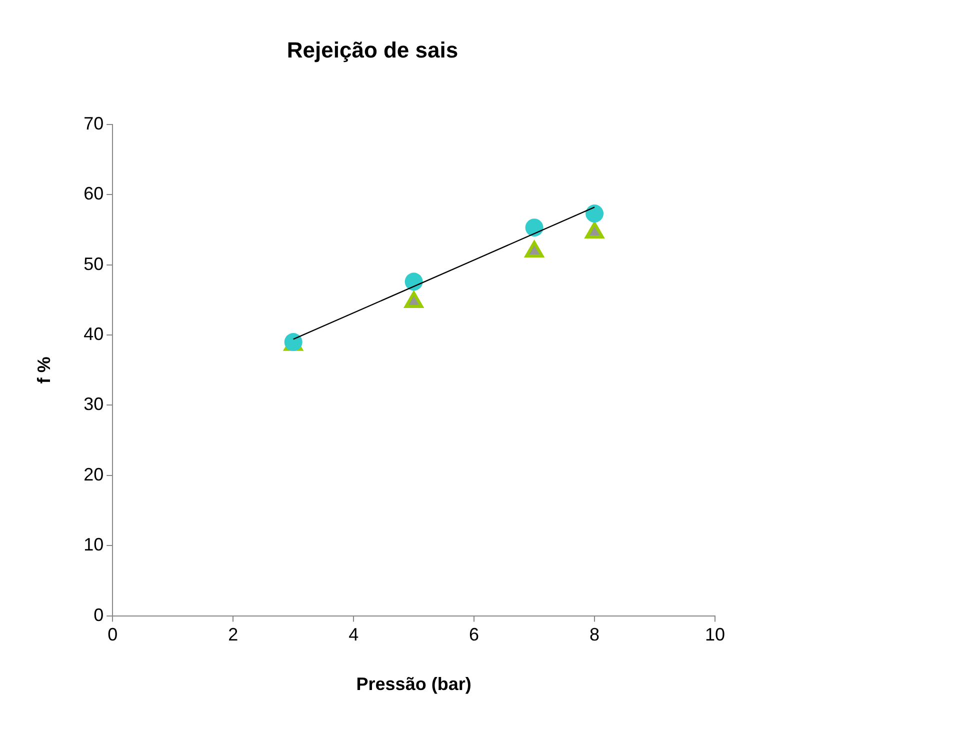  What do you see at coordinates (94, 404) in the screenshot?
I see `y-tick-label: 30` at bounding box center [94, 404].